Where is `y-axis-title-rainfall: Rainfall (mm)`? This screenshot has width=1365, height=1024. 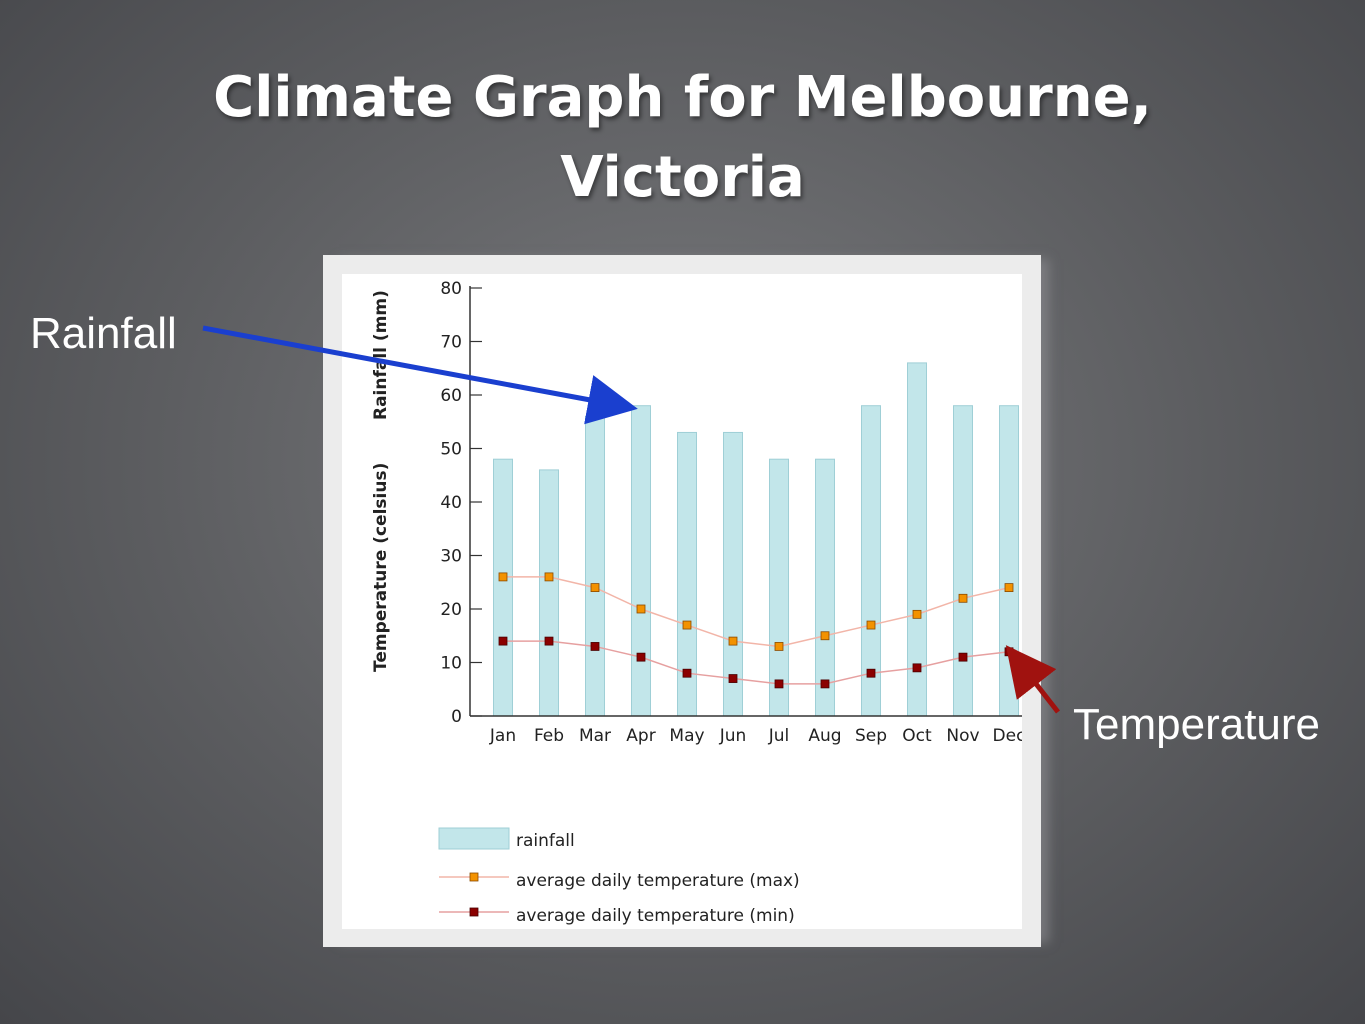
y-axis-title-rainfall: Rainfall (mm) is located at coordinates (381, 355).